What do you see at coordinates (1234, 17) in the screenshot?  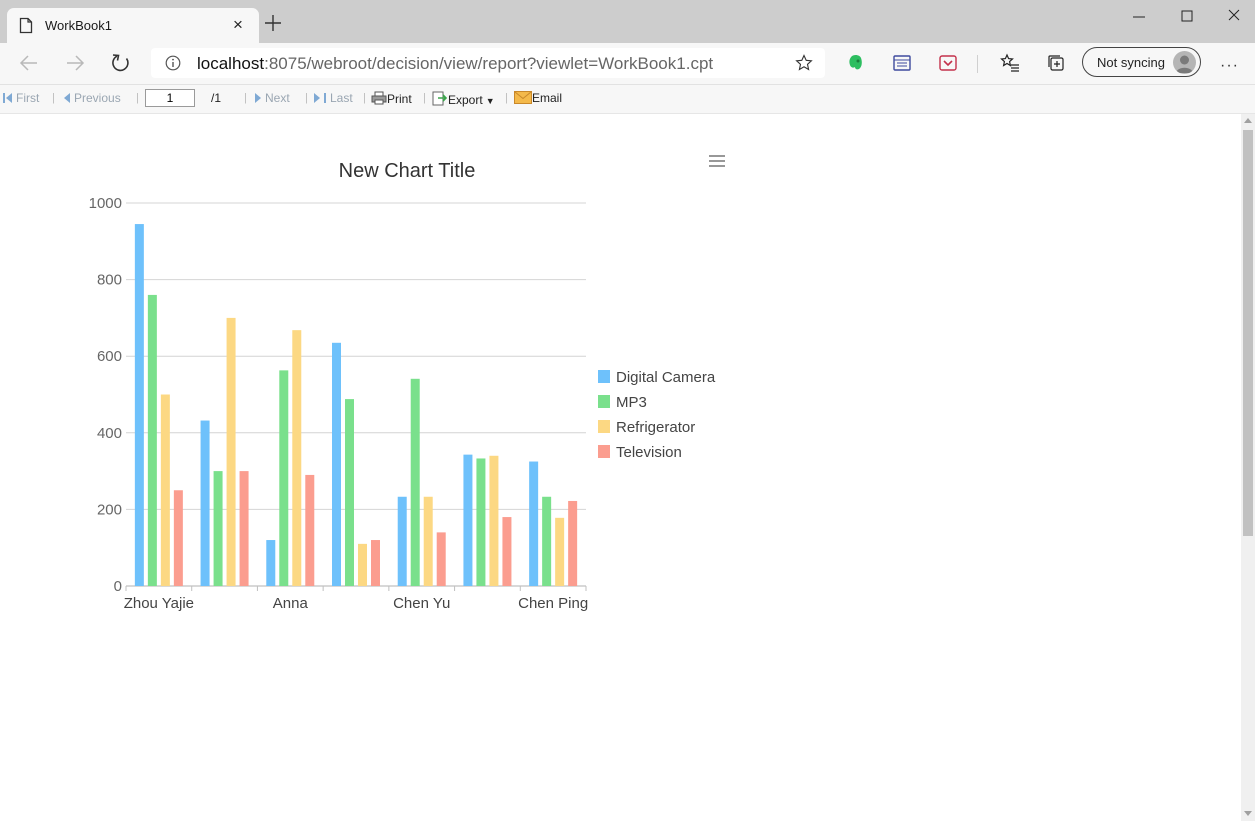 I see `window-close-icon` at bounding box center [1234, 17].